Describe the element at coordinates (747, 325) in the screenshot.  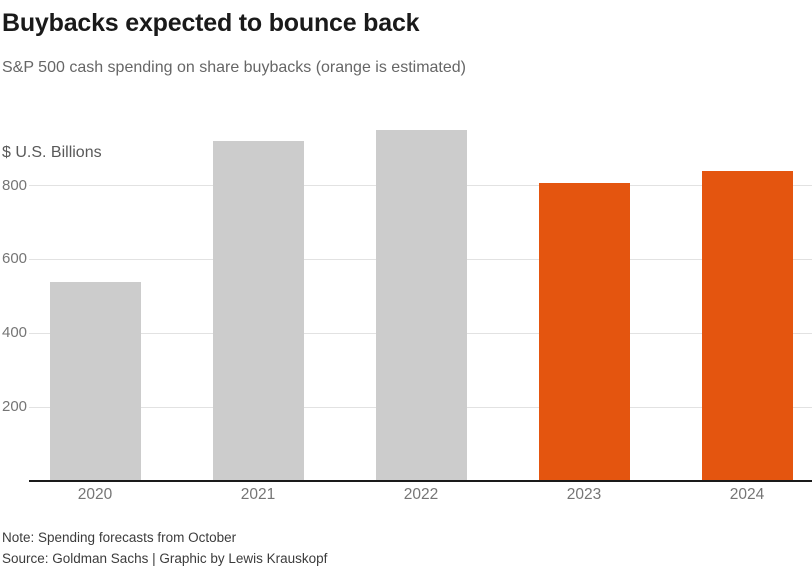
I see `bar-2024-estimated` at that location.